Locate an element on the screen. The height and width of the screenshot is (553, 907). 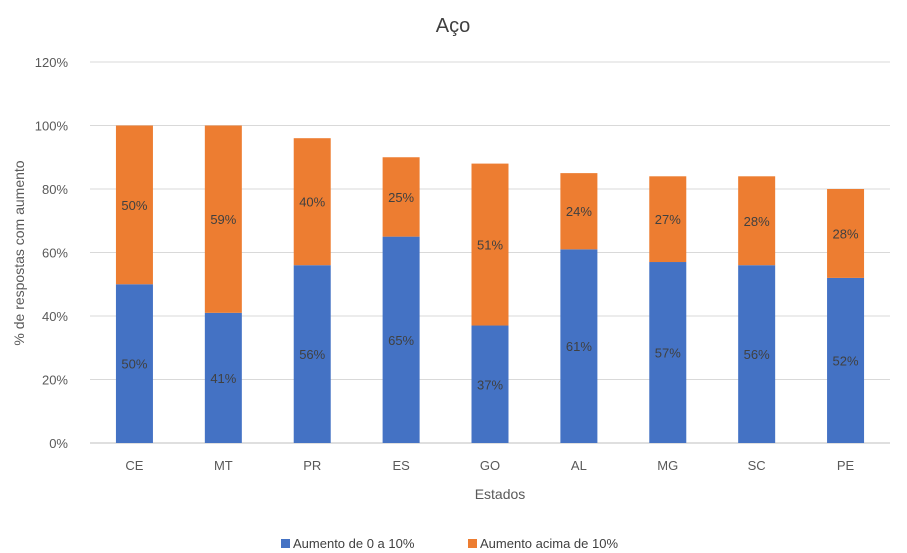
bar-segment-aumento-0-10-es is located at coordinates (401, 339).